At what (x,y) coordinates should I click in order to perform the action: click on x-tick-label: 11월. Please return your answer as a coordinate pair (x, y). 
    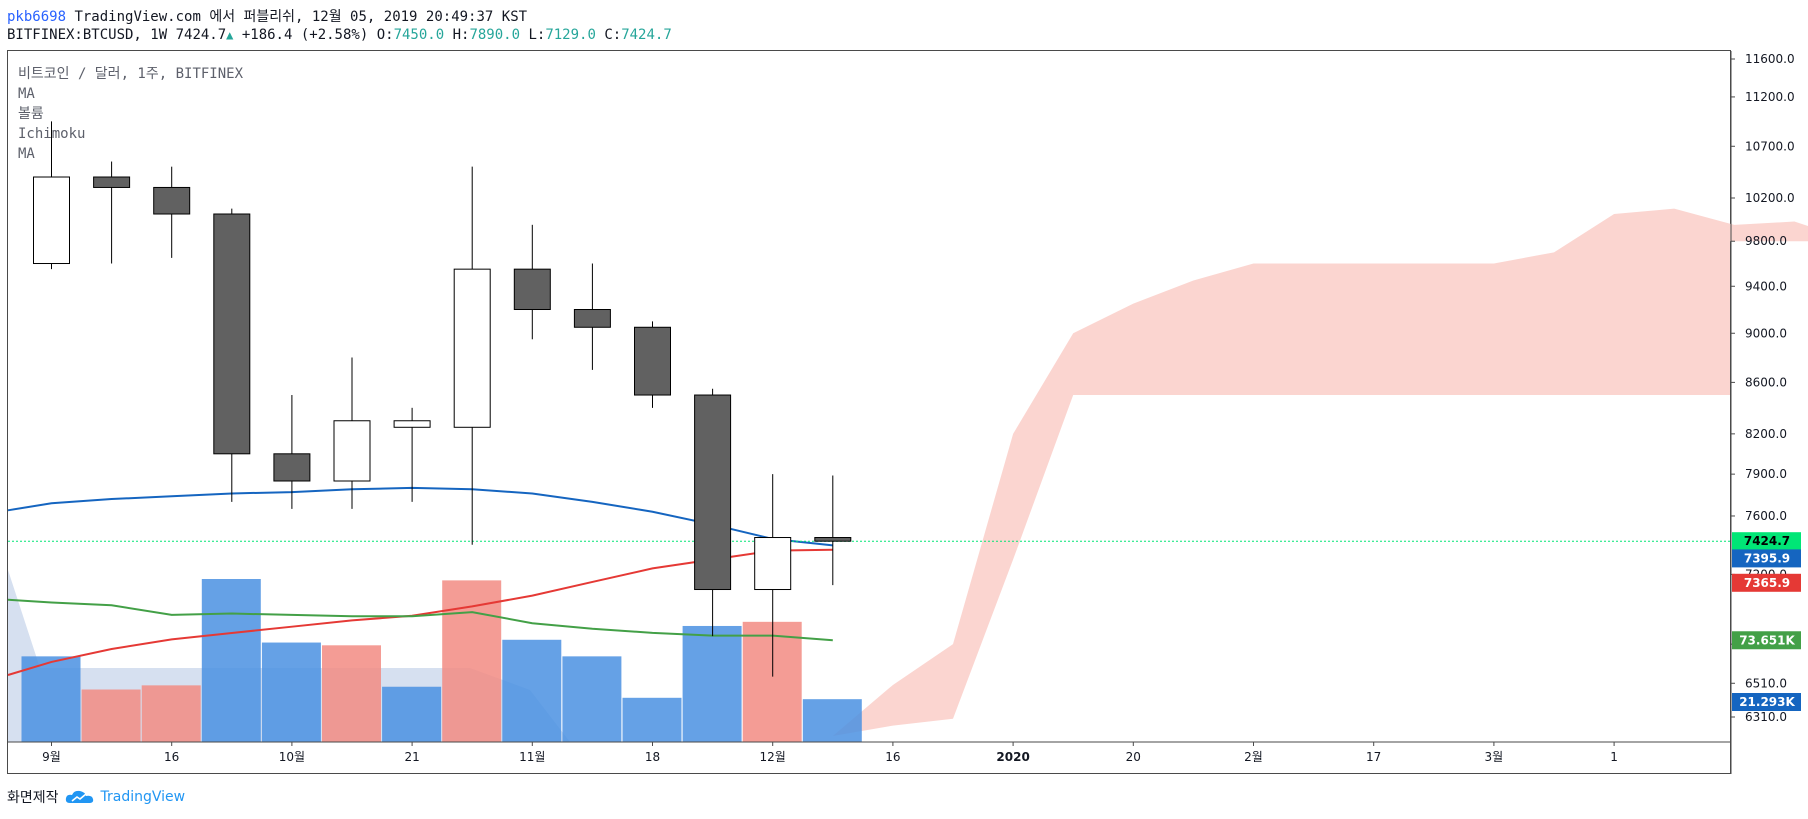
    Looking at the image, I should click on (532, 757).